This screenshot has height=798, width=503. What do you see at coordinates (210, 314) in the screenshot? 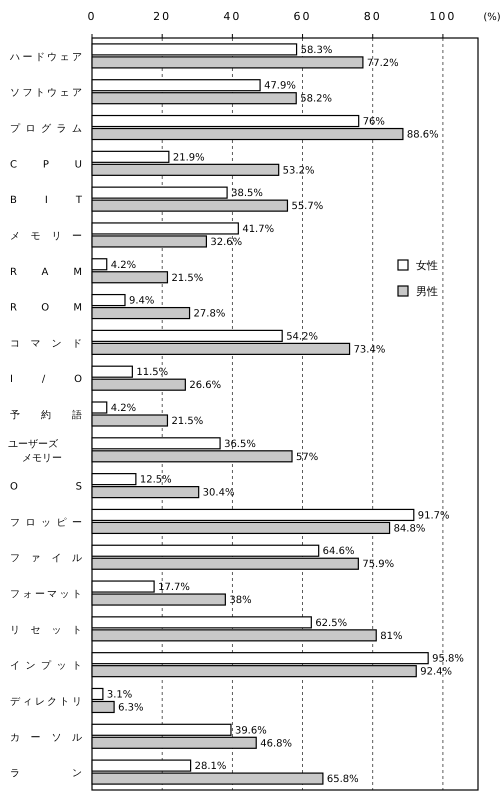
I see `data-label: 27.8%` at bounding box center [210, 314].